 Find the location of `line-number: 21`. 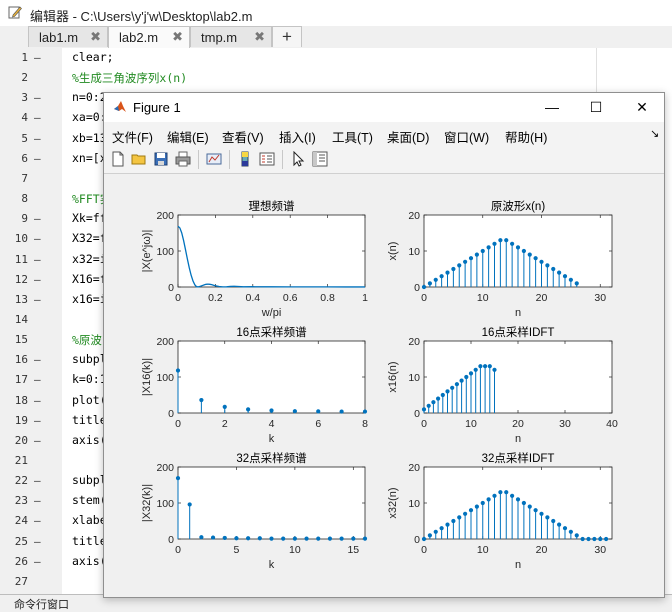

line-number: 21 is located at coordinates (21, 460).